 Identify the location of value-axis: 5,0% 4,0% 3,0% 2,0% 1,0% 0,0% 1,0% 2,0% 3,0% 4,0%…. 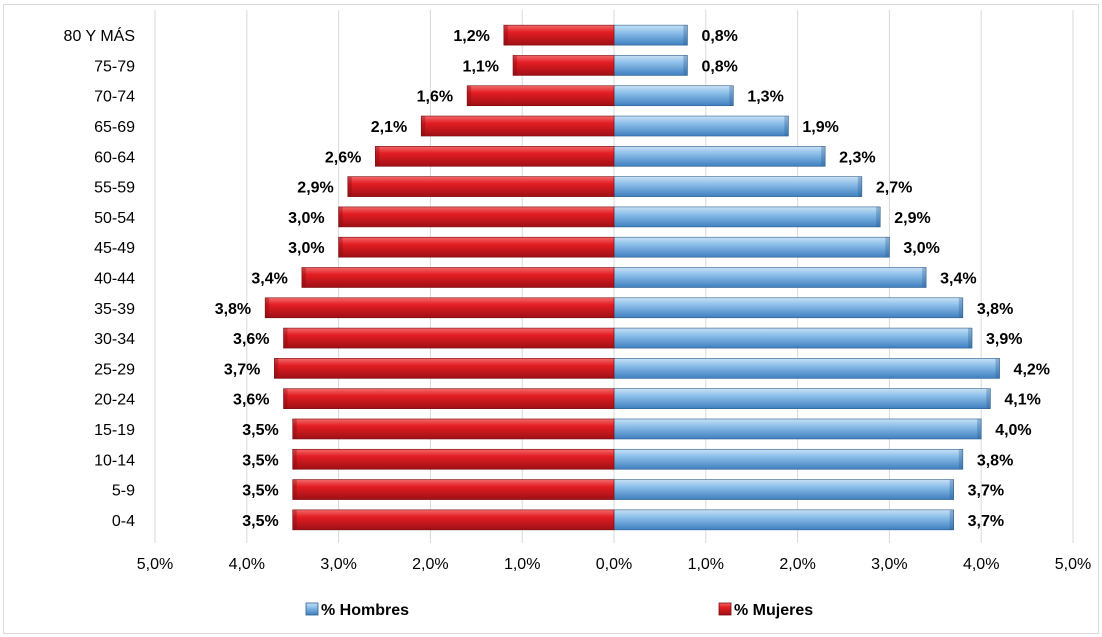
(614, 564).